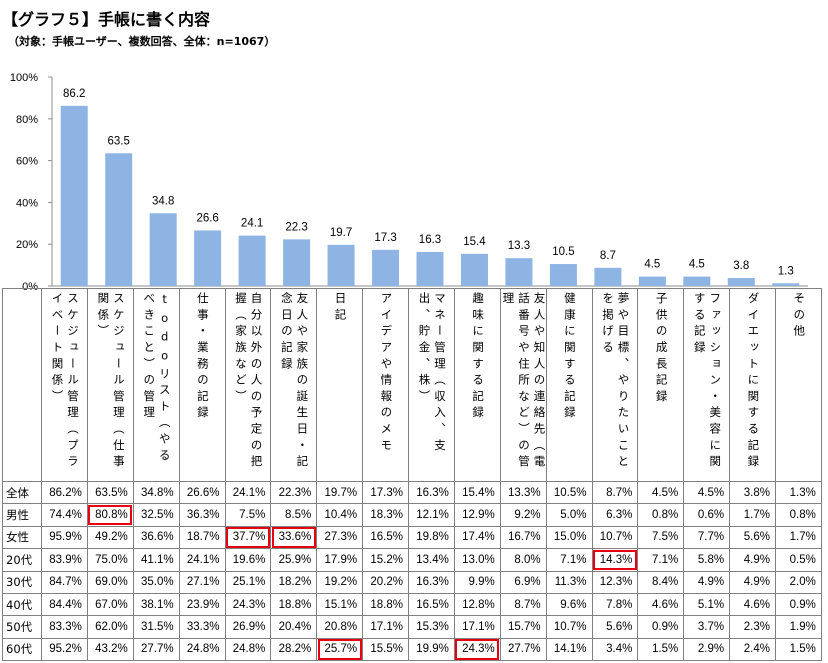  I want to click on table-cell: 1.3%, so click(798, 492).